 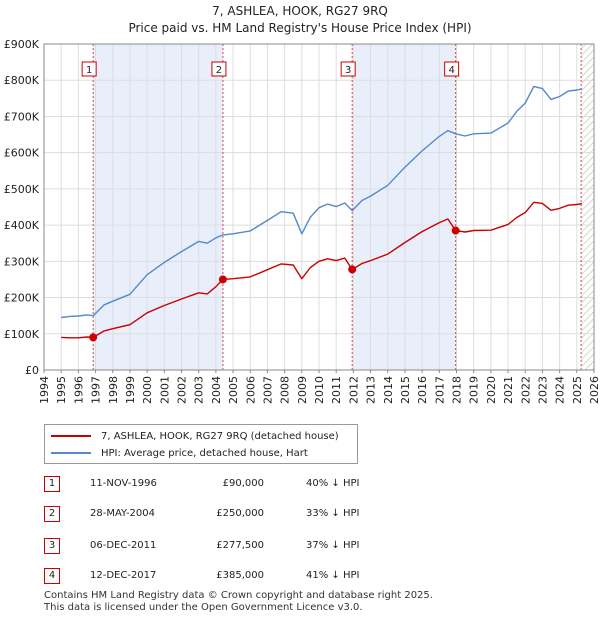 I want to click on y-tick-label: £900K, so click(x=22, y=44).